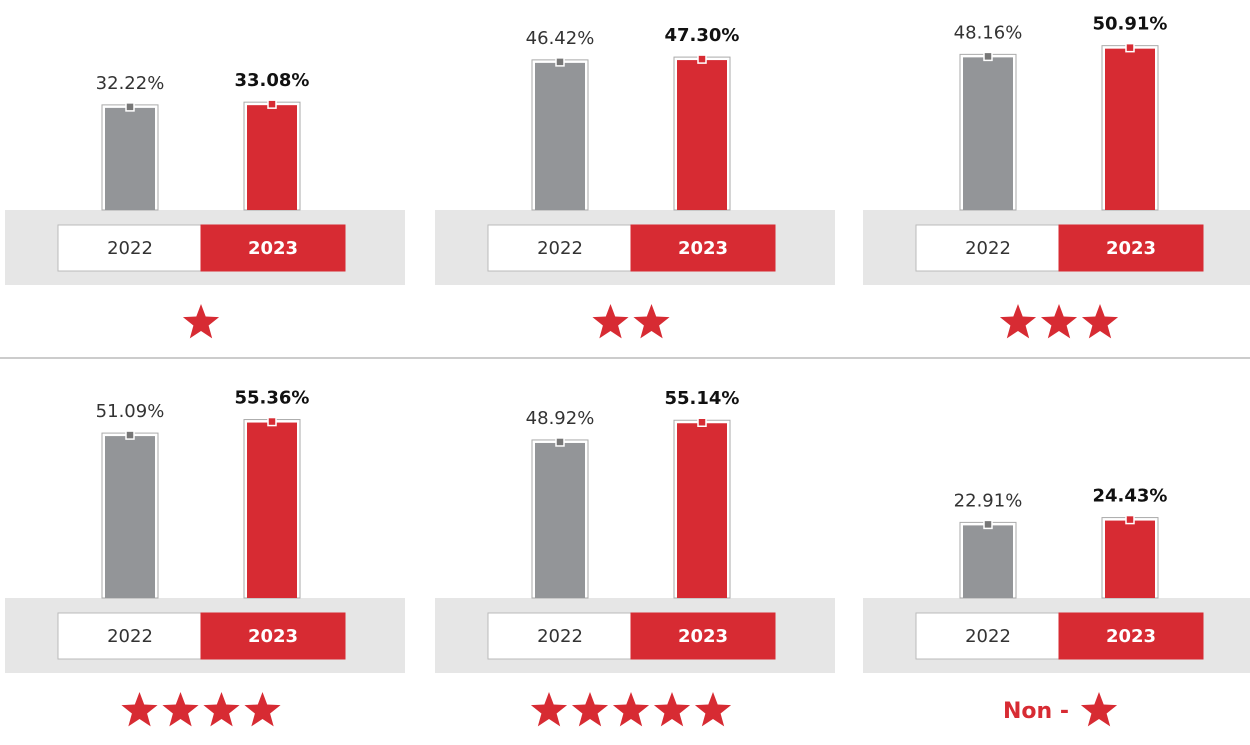 This screenshot has height=745, width=1250. What do you see at coordinates (560, 418) in the screenshot?
I see `value-label: 48.92%` at bounding box center [560, 418].